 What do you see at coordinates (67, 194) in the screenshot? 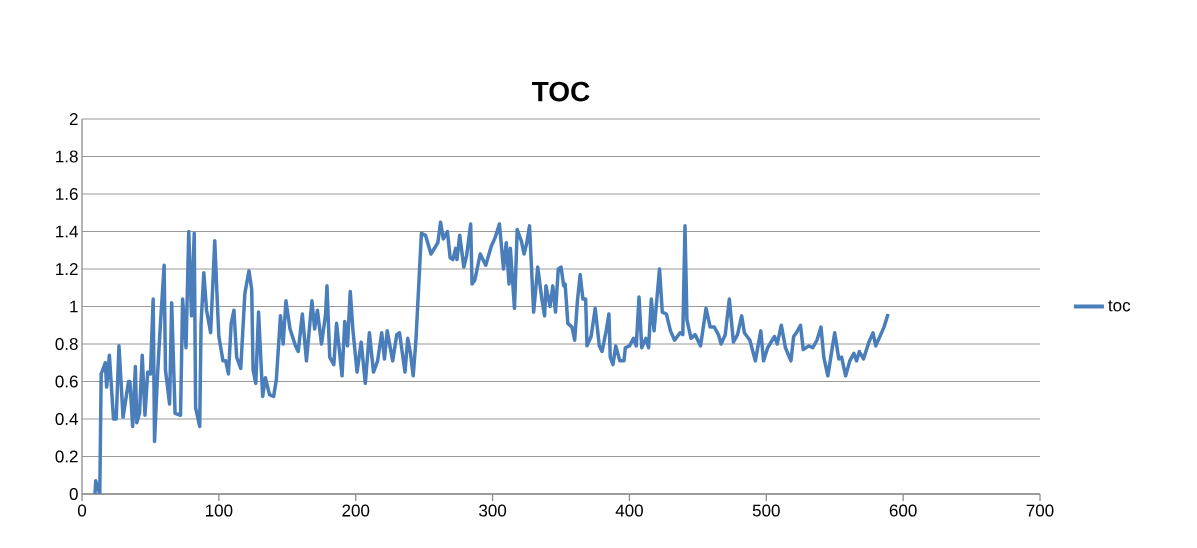
I see `y-tick-label: 1.6` at bounding box center [67, 194].